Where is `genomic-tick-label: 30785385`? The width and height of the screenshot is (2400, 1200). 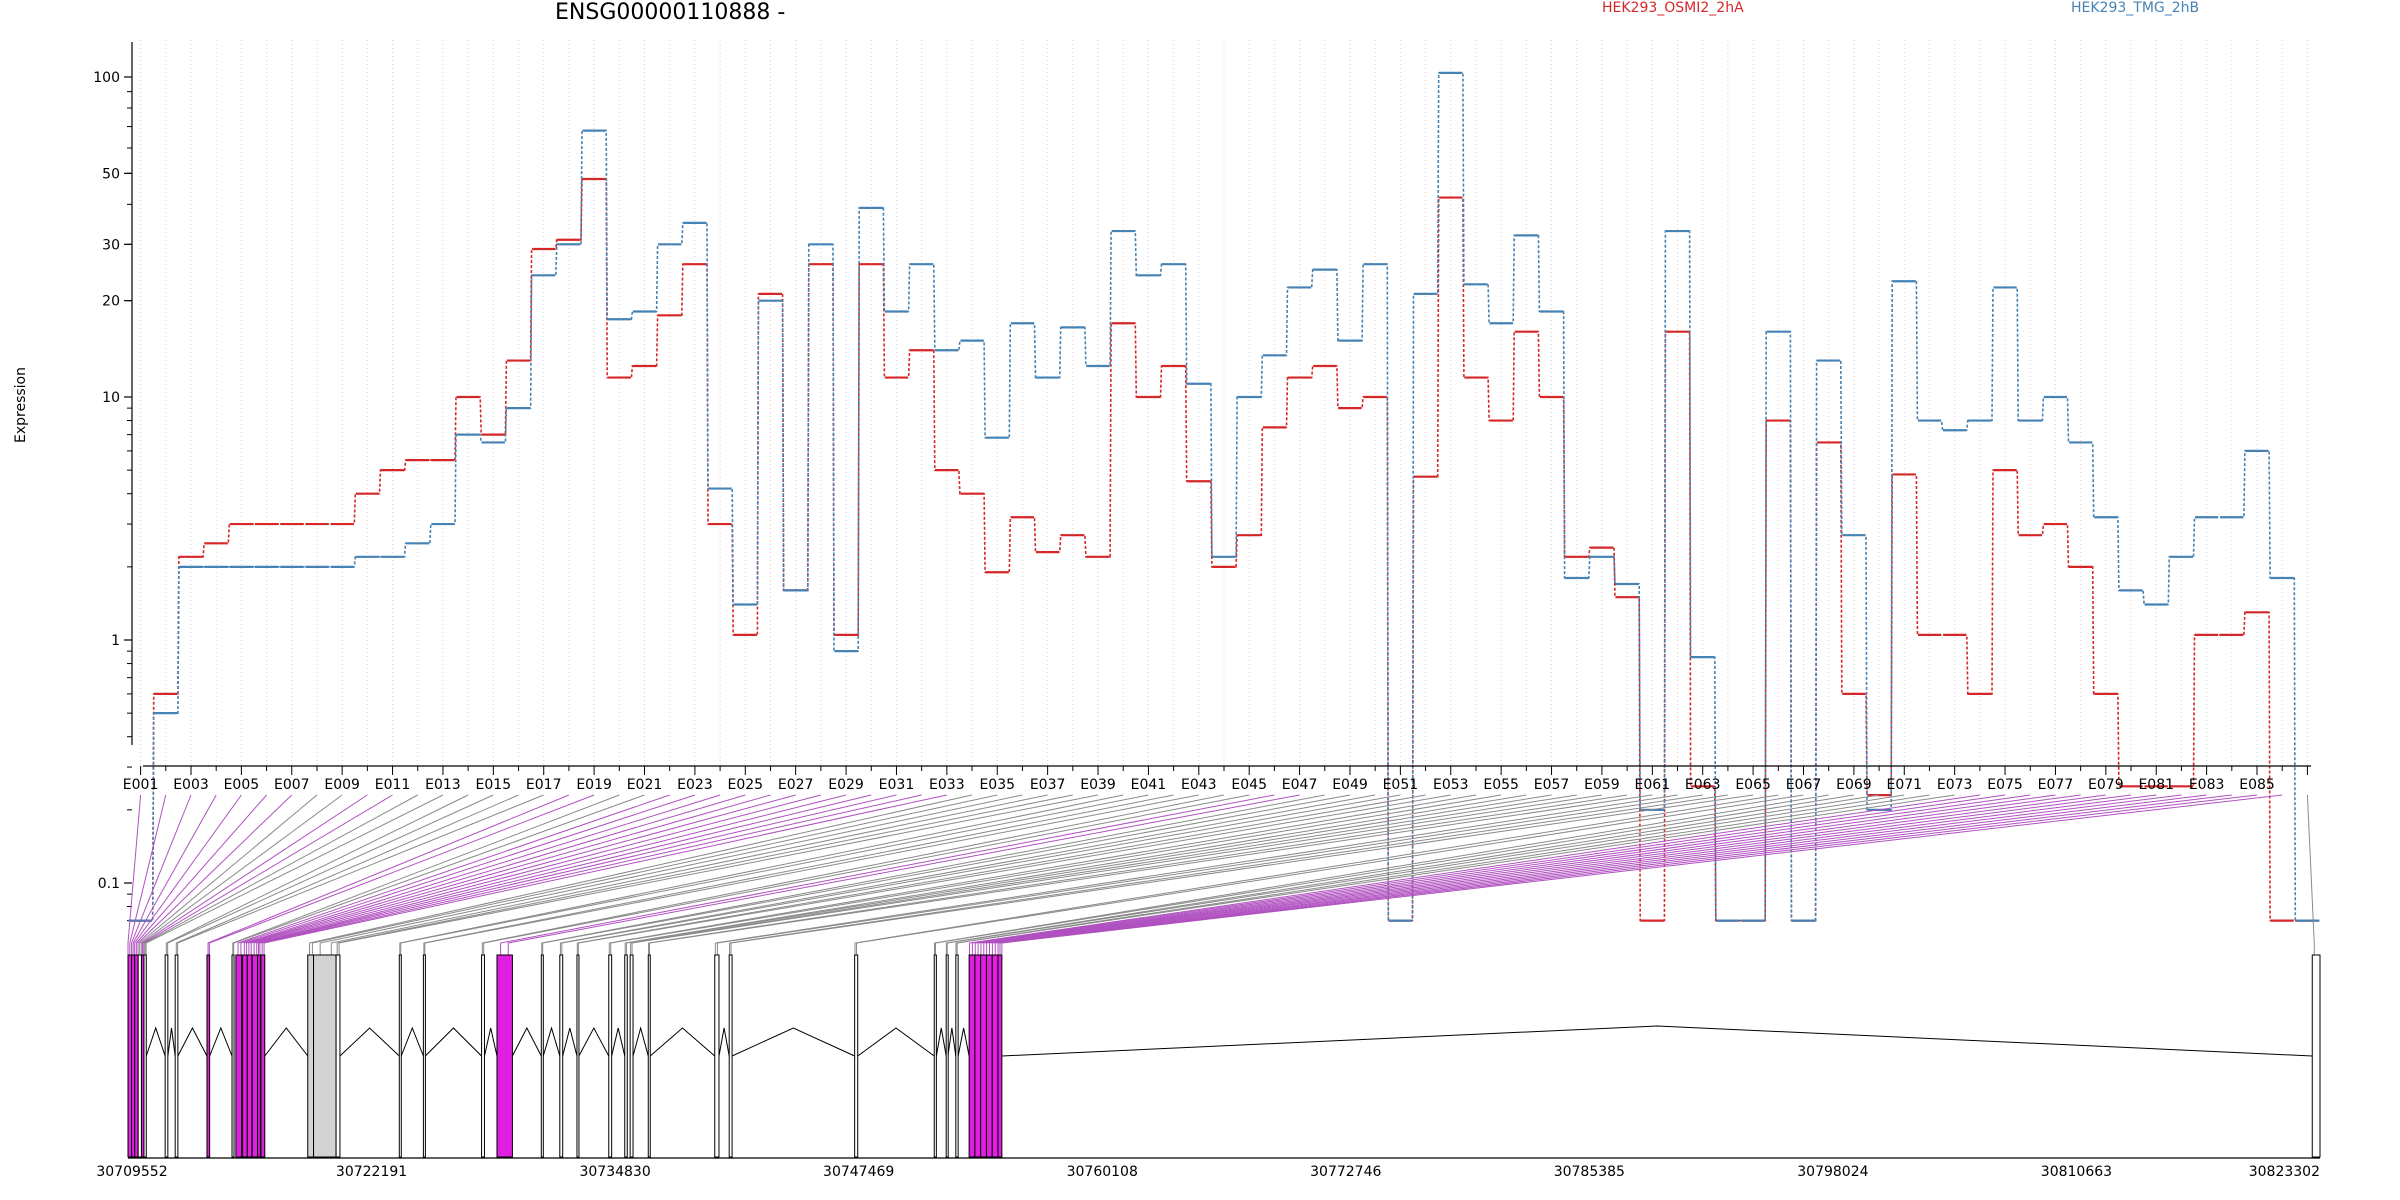
genomic-tick-label: 30785385 is located at coordinates (1589, 1172).